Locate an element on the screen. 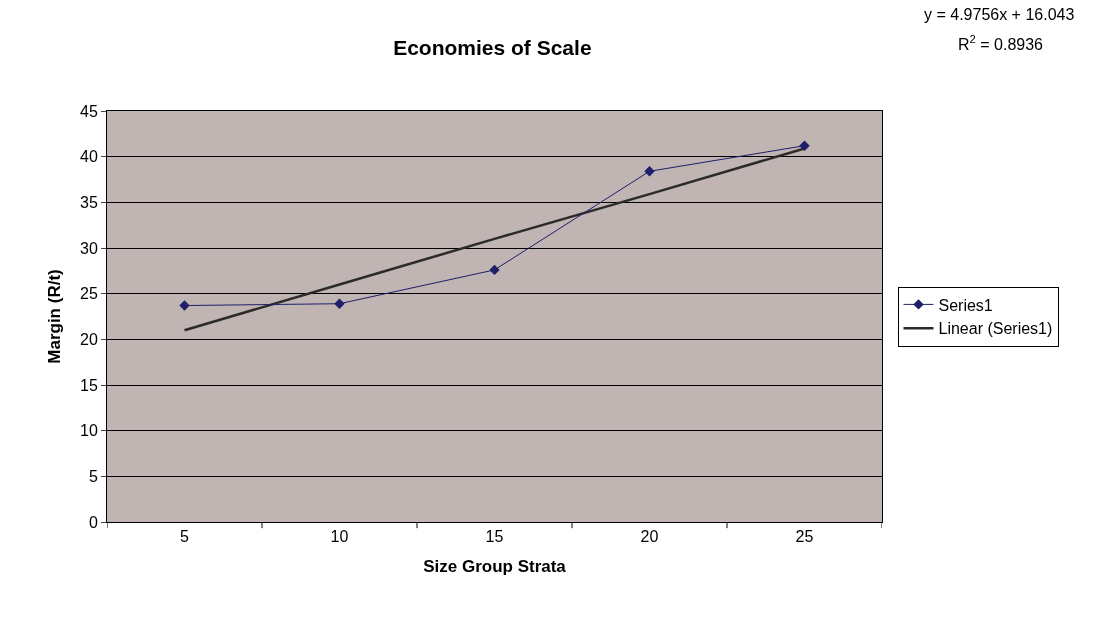  x-tick-label: 20 is located at coordinates (649, 537).